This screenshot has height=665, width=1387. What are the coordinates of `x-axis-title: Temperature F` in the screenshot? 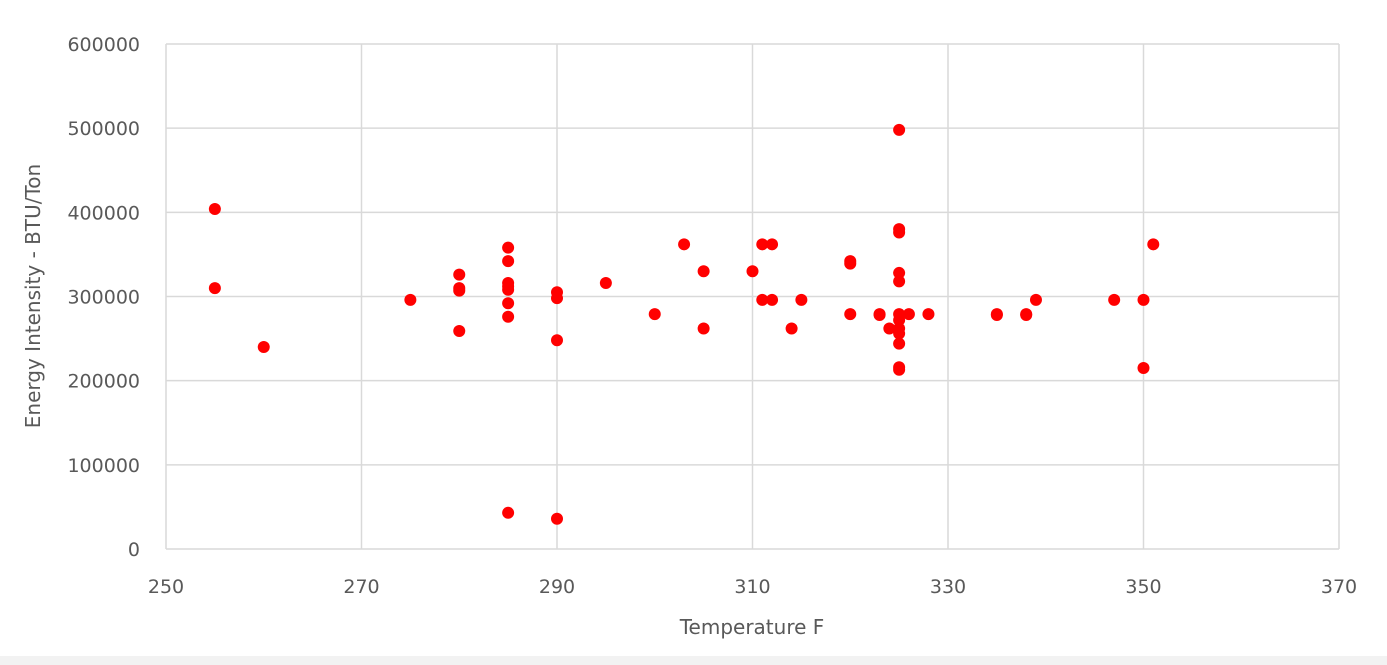 It's located at (752, 627).